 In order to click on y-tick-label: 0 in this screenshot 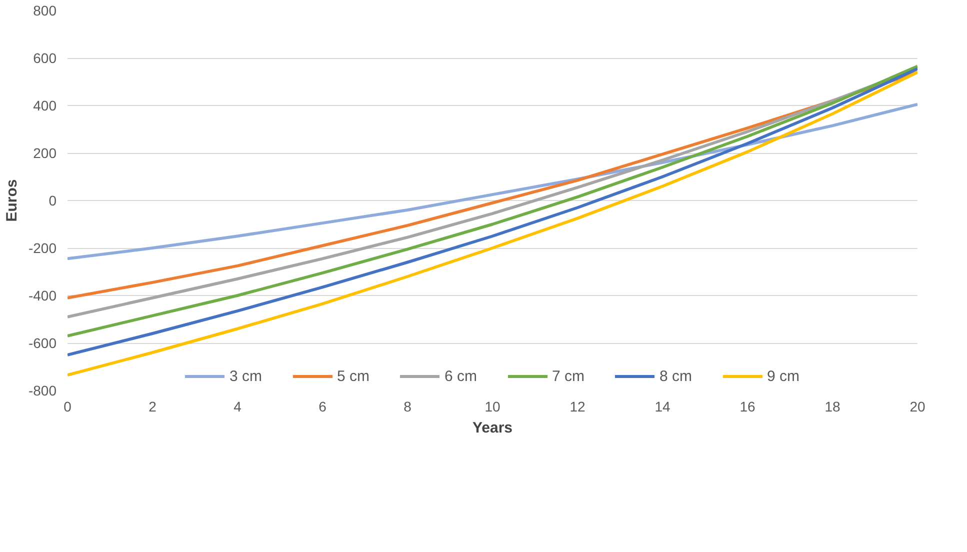, I will do `click(52, 200)`.